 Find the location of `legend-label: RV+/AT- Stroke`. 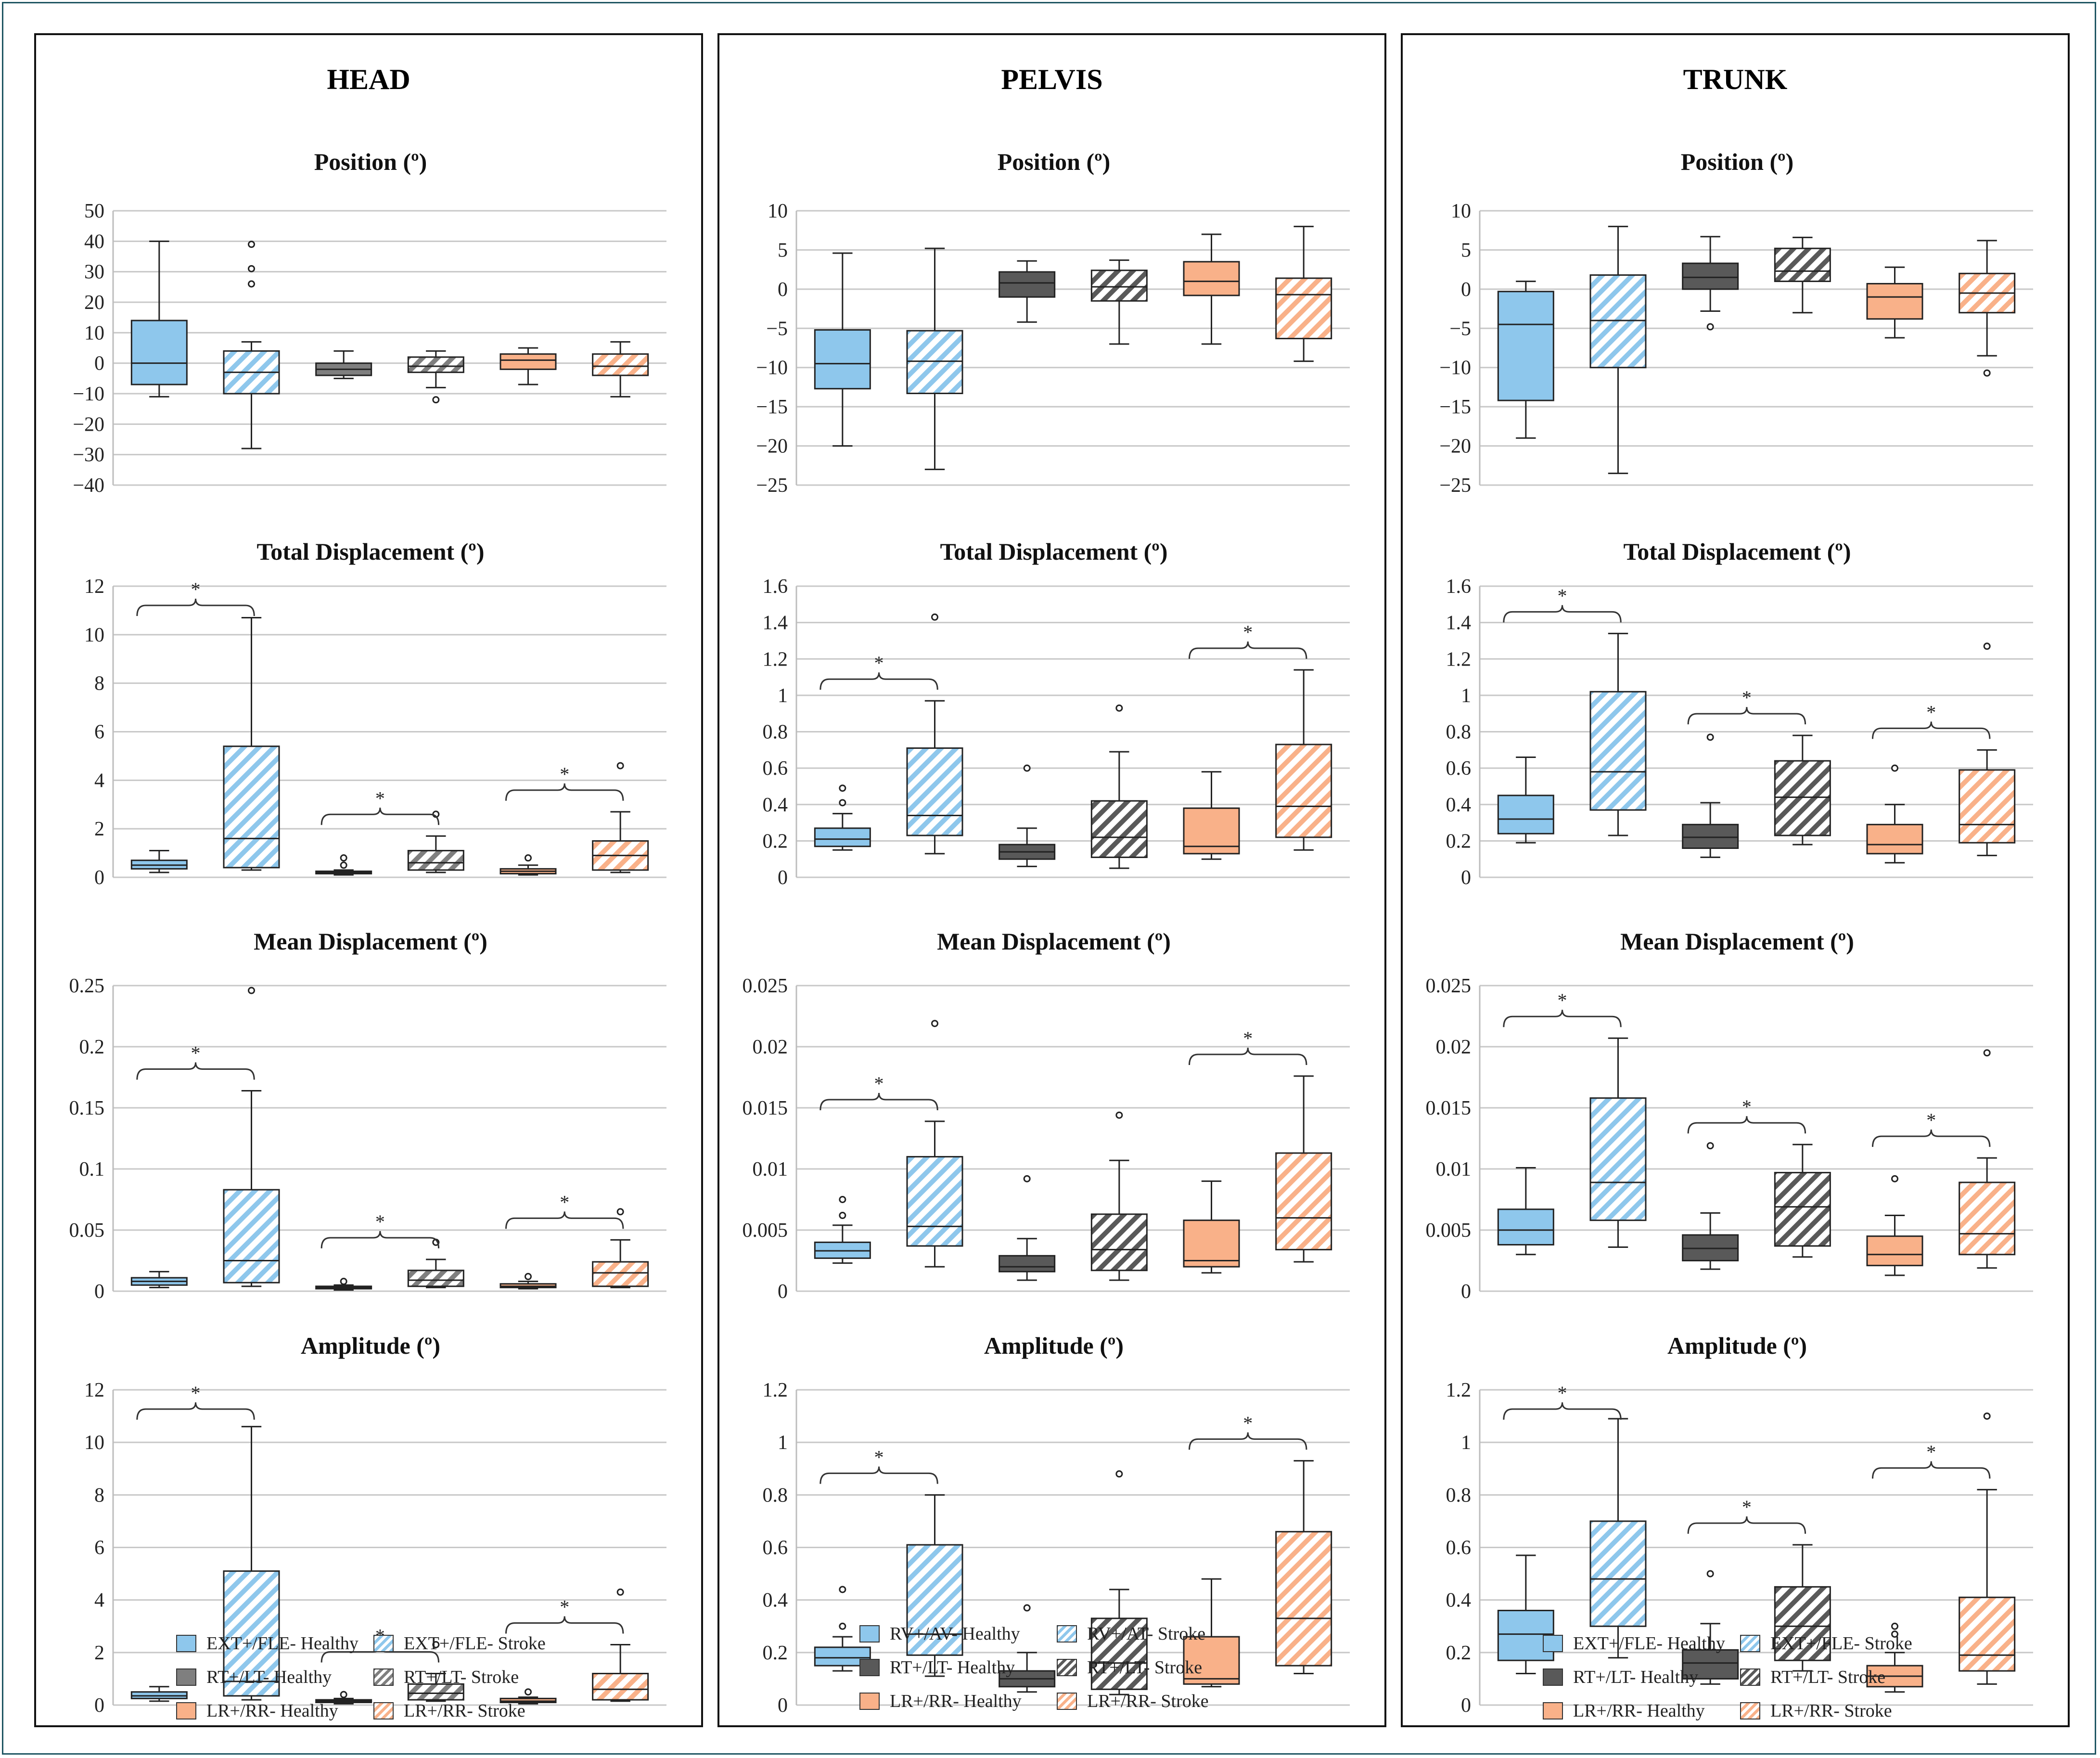

legend-label: RV+/AT- Stroke is located at coordinates (1146, 1634).